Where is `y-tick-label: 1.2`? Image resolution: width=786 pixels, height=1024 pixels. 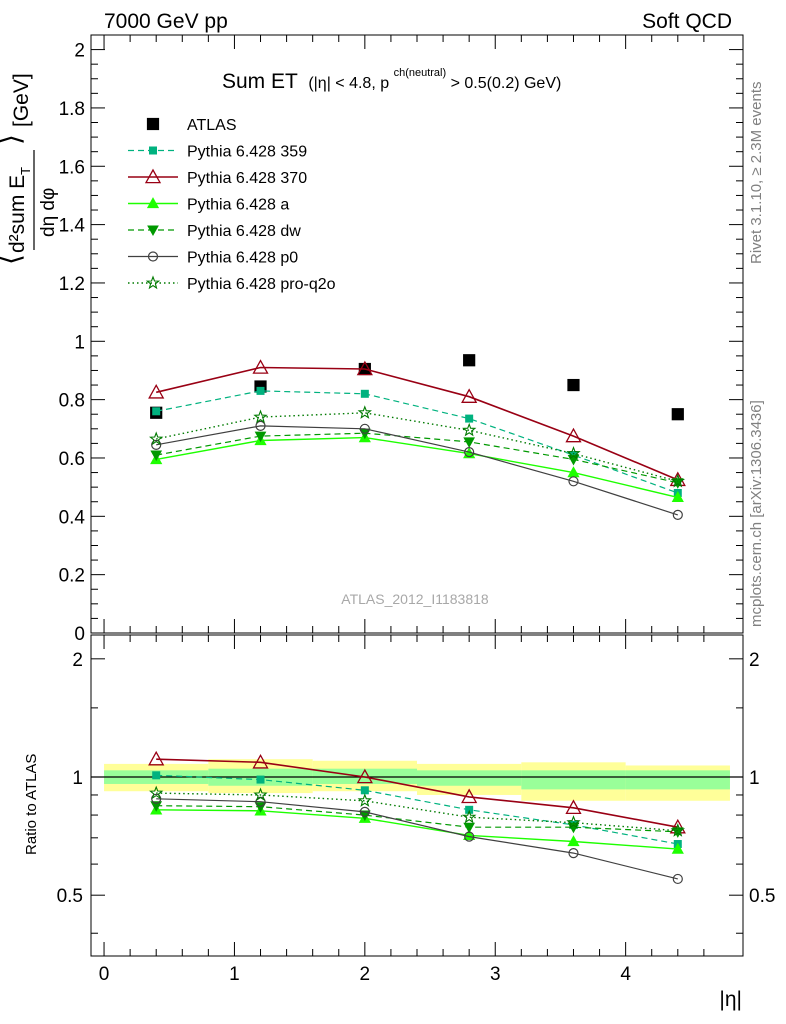
y-tick-label: 1.2 is located at coordinates (72, 284).